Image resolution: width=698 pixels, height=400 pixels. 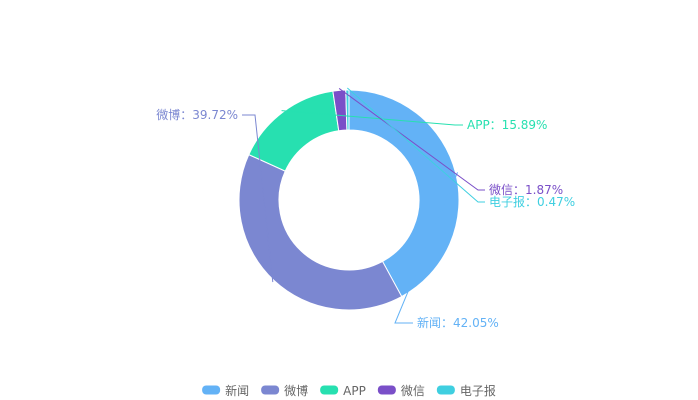 I want to click on legend-label-5: 电子报, so click(x=478, y=390).